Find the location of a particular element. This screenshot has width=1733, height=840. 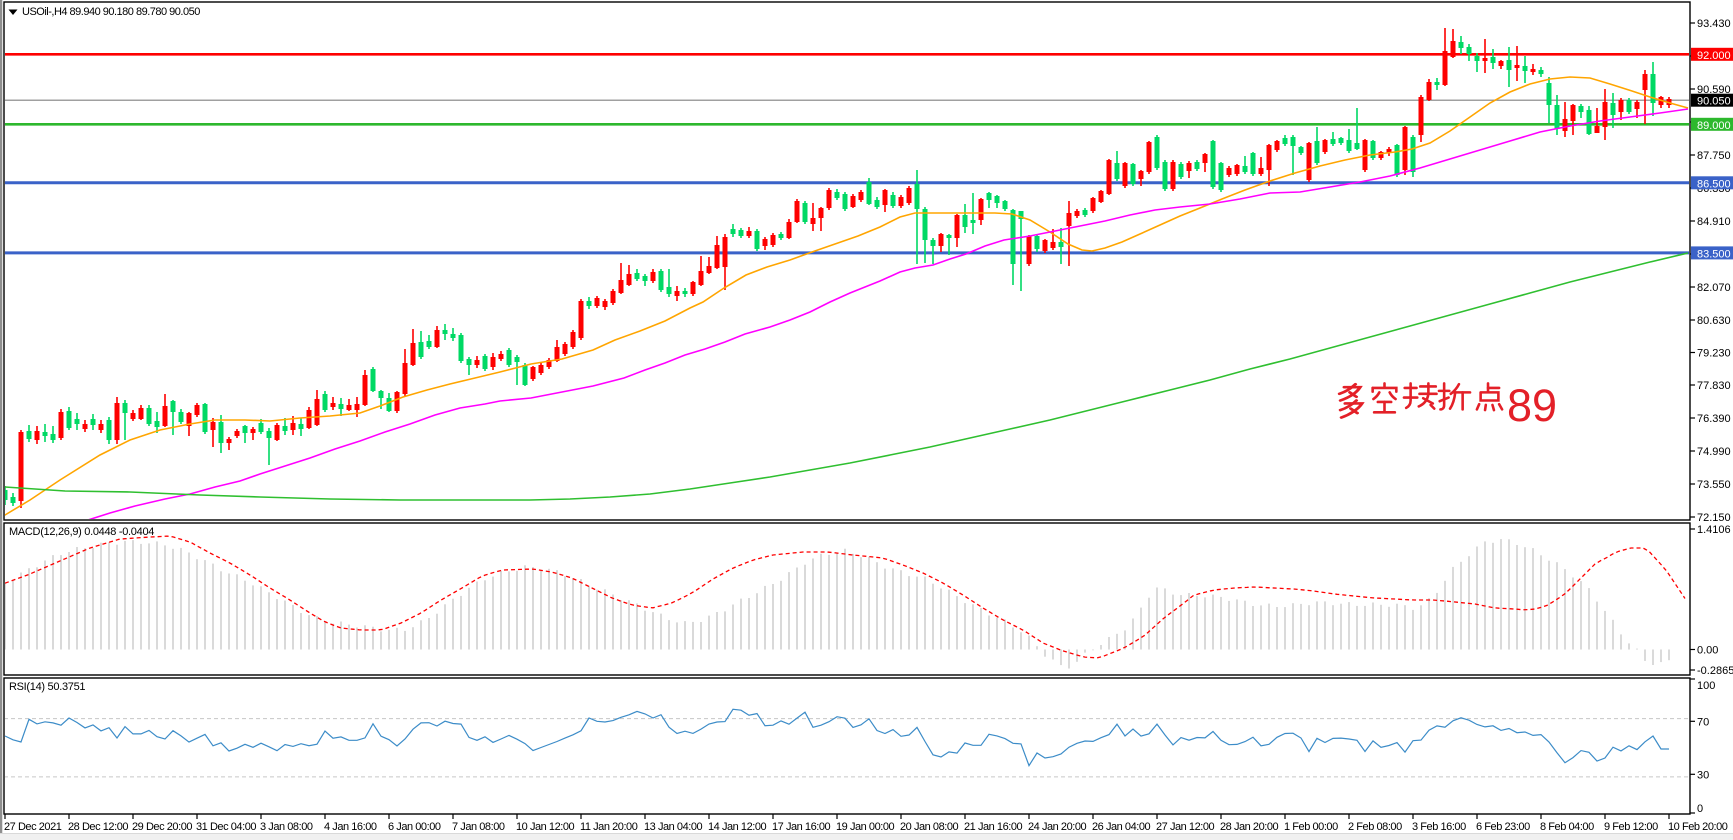

svg-text: 30 is located at coordinates (1703, 775).